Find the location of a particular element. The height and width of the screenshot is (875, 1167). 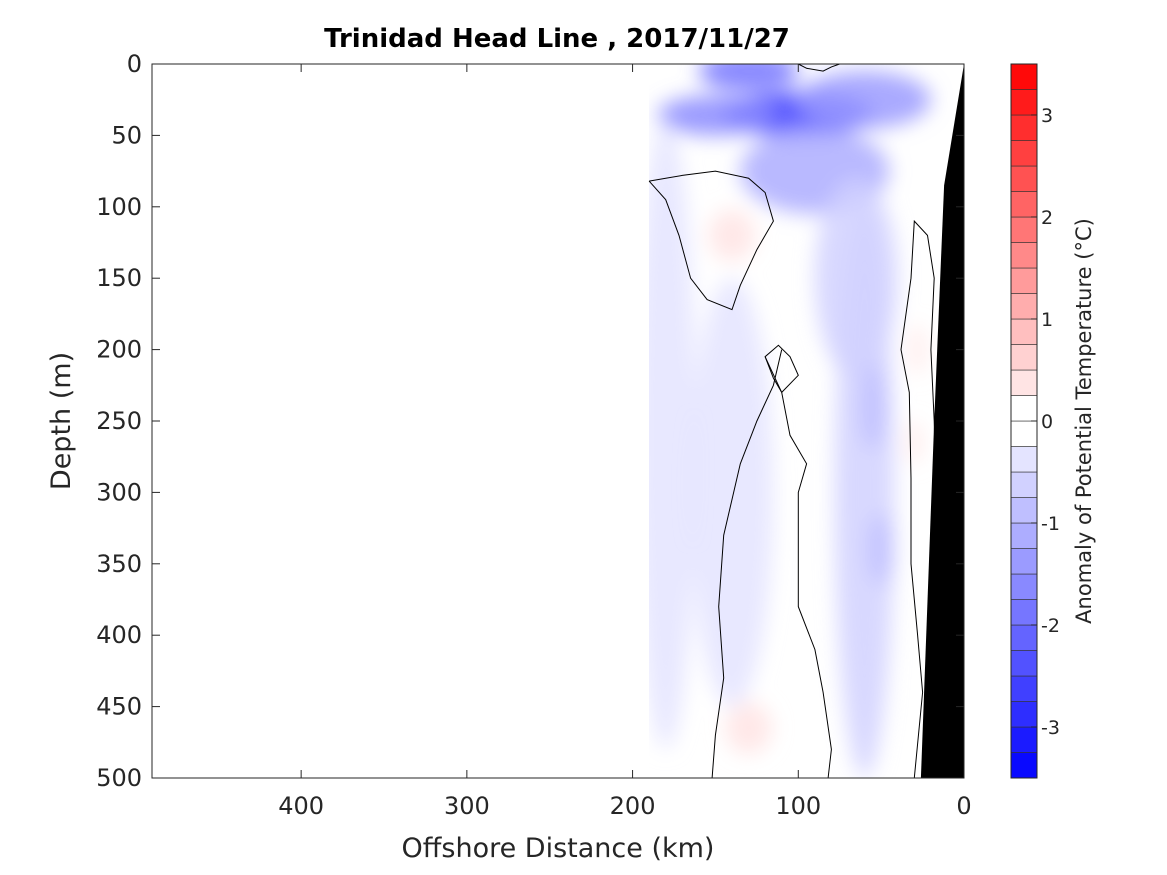

colorbar-tick-label: -2 is located at coordinates (1050, 626).